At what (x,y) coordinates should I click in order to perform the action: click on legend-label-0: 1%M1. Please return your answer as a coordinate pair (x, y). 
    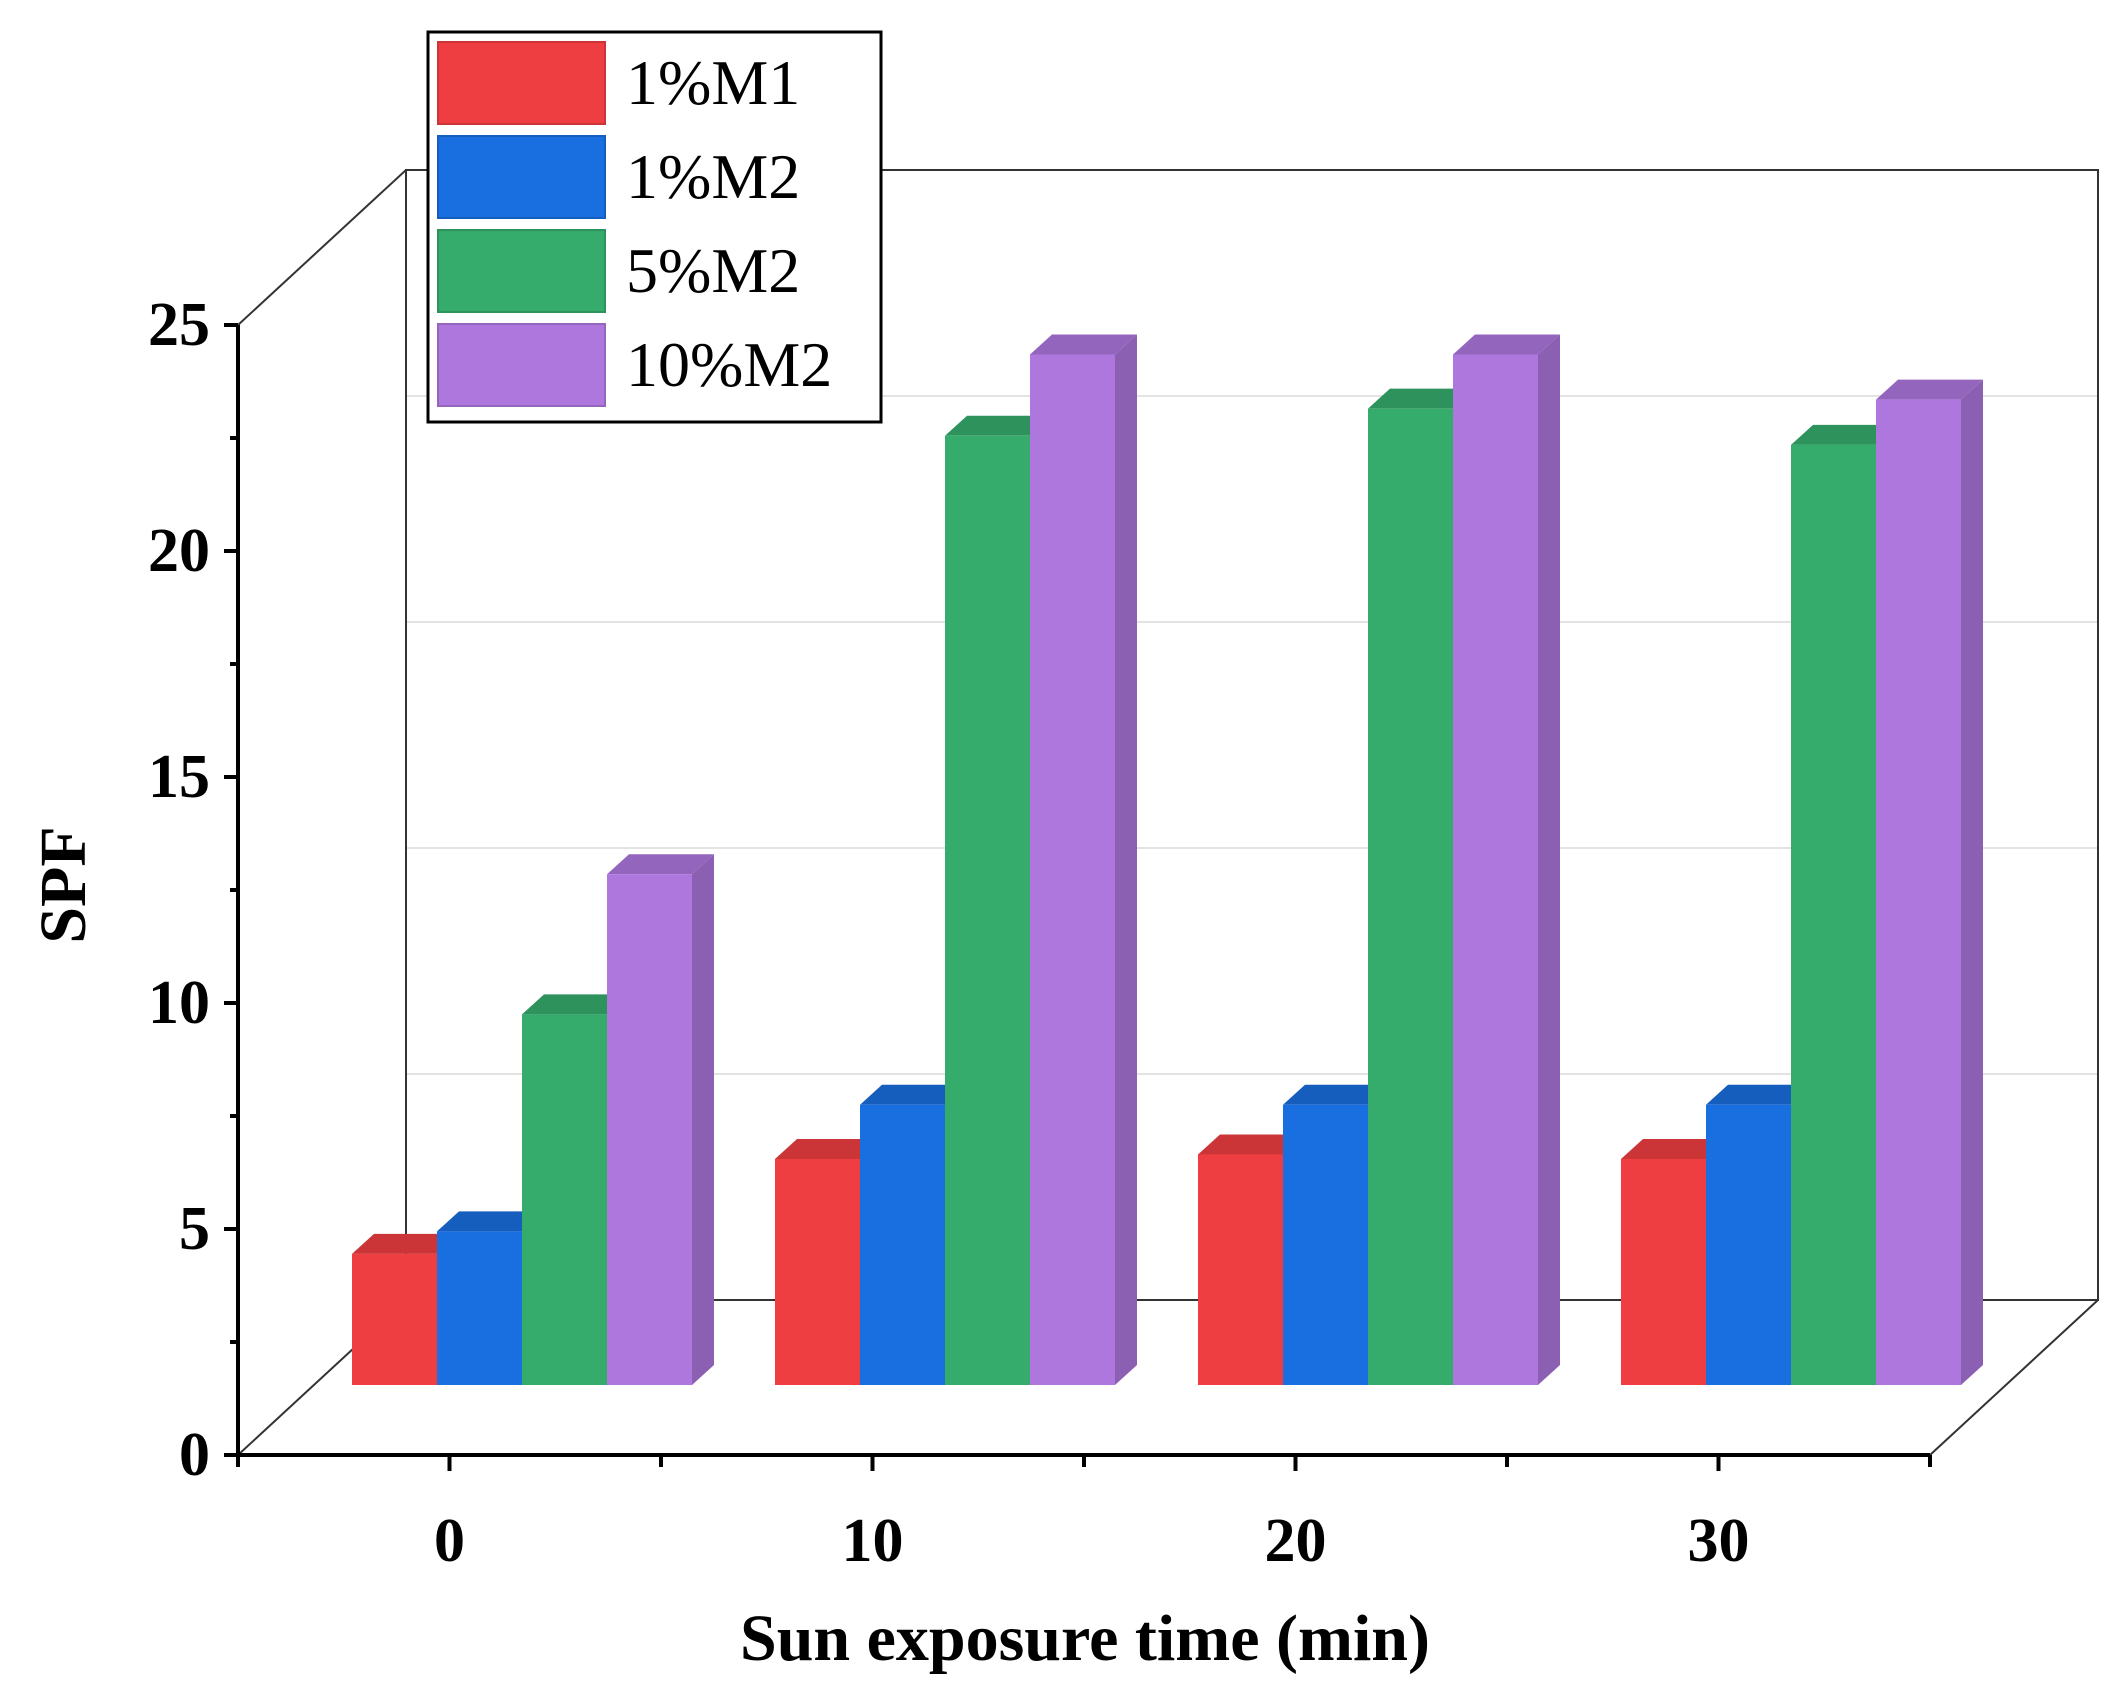
    Looking at the image, I should click on (713, 82).